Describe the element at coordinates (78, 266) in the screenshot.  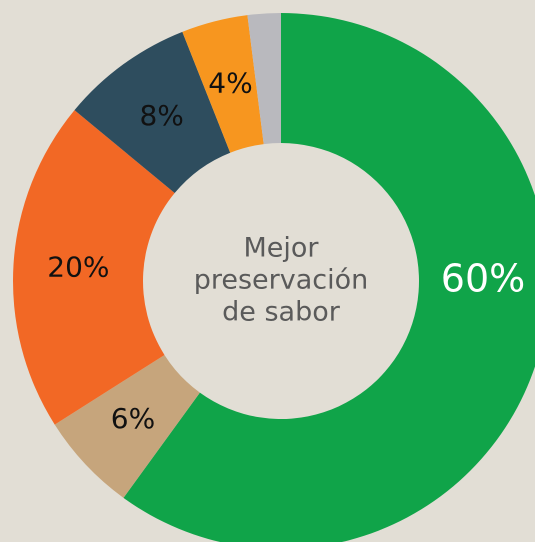
I see `value-label: 20%` at that location.